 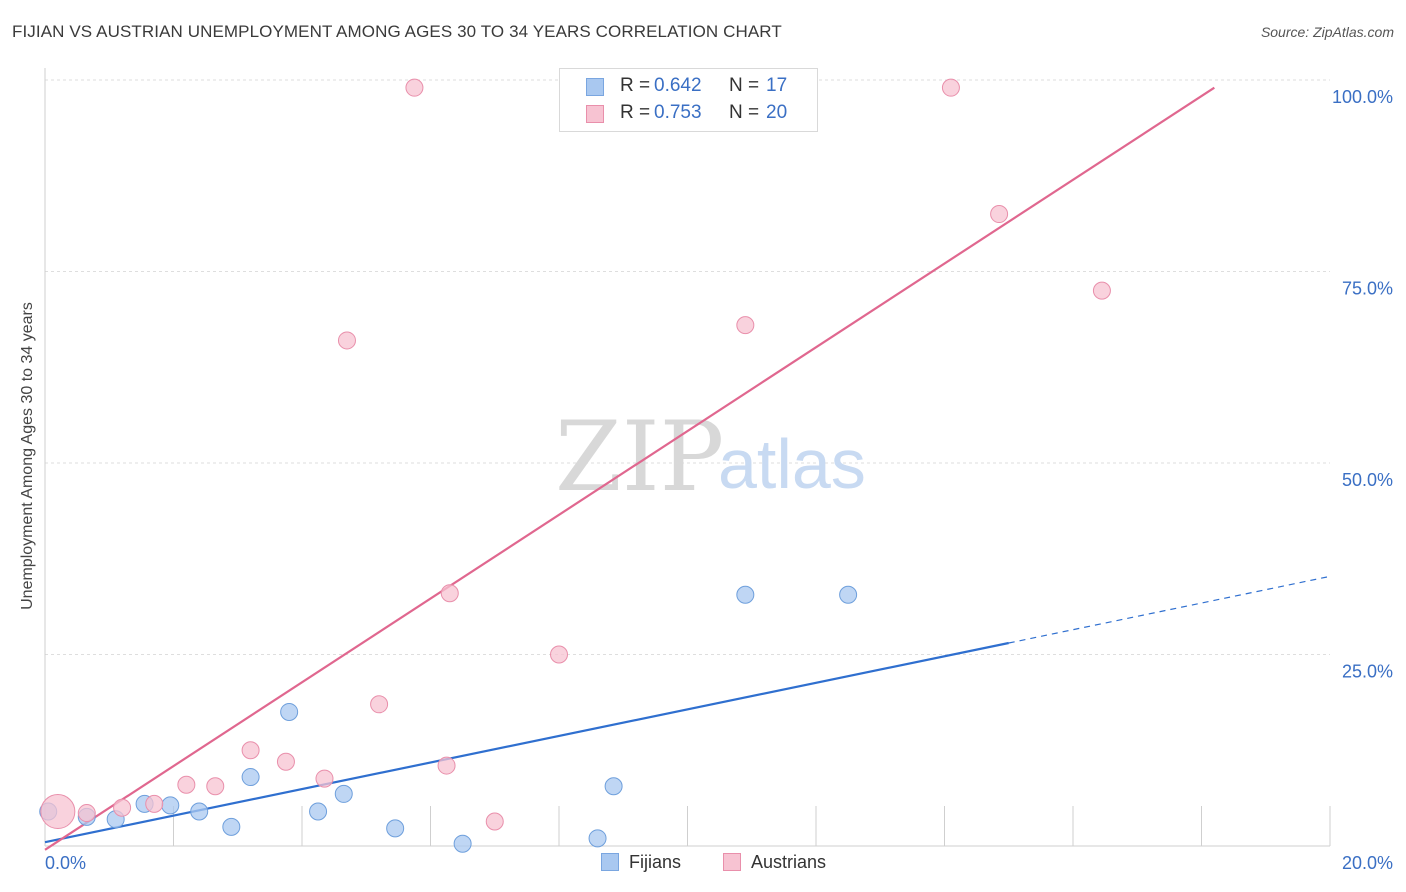 What do you see at coordinates (792, 464) in the screenshot?
I see `watermark-atlas: atlas` at bounding box center [792, 464].